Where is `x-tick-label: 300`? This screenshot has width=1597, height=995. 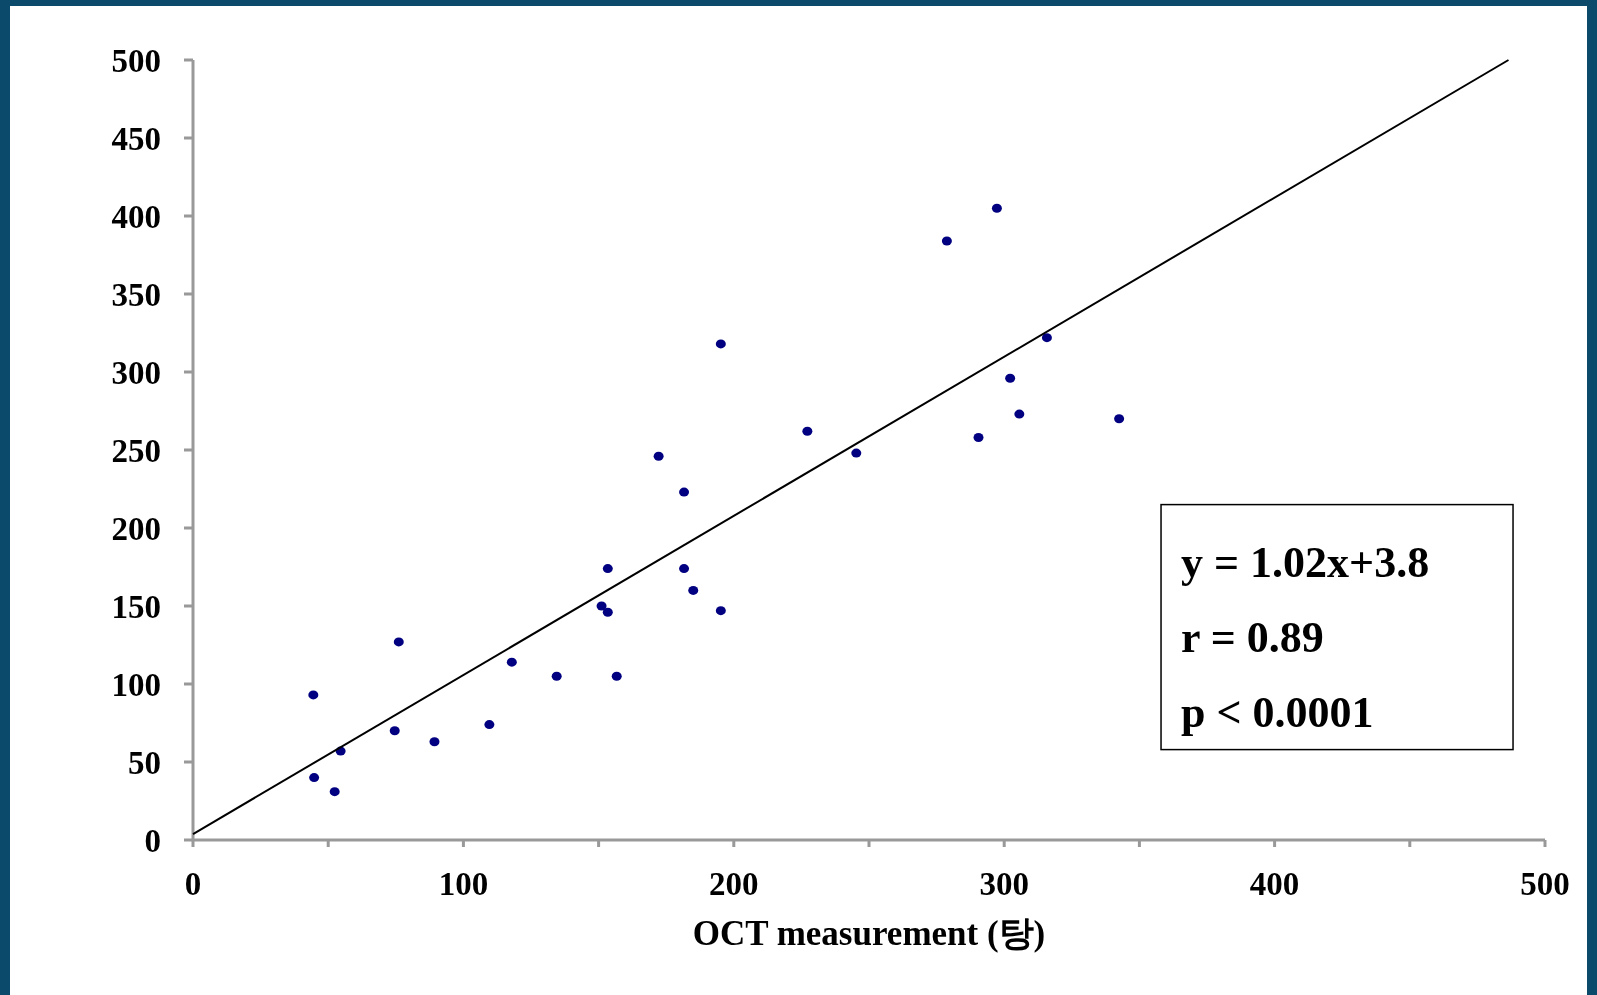
x-tick-label: 300 is located at coordinates (1004, 884).